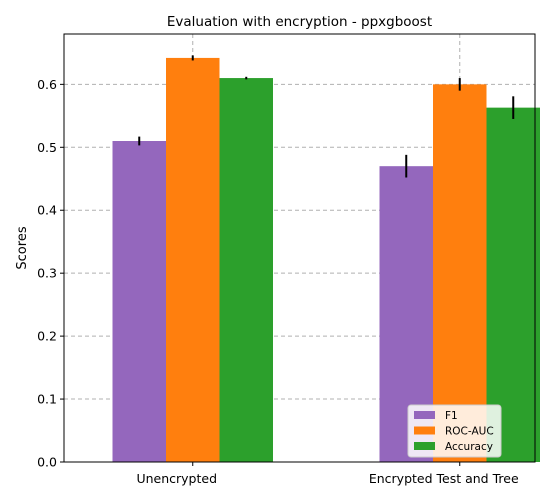 The width and height of the screenshot is (550, 500). I want to click on y-axis-title: Scores, so click(22, 247).